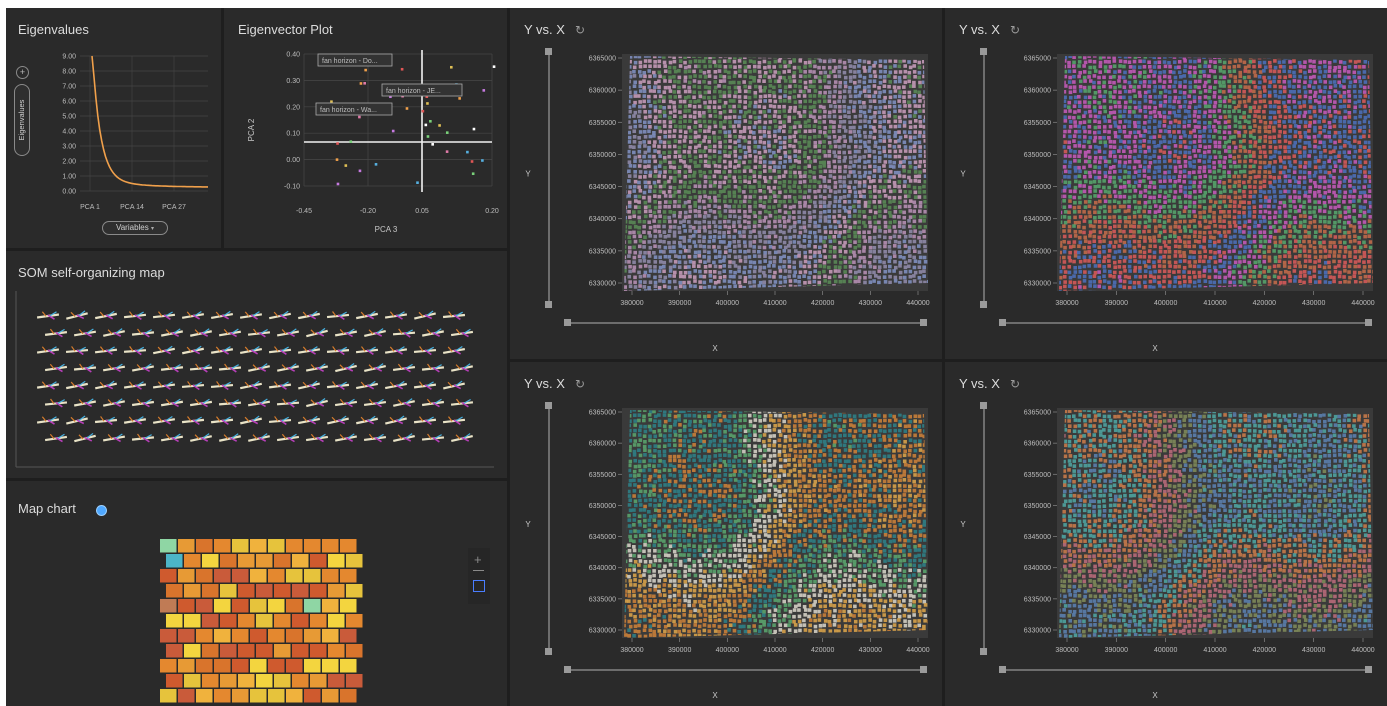 The image size is (1387, 706). What do you see at coordinates (743, 323) in the screenshot?
I see `horizontal-scrollbar` at bounding box center [743, 323].